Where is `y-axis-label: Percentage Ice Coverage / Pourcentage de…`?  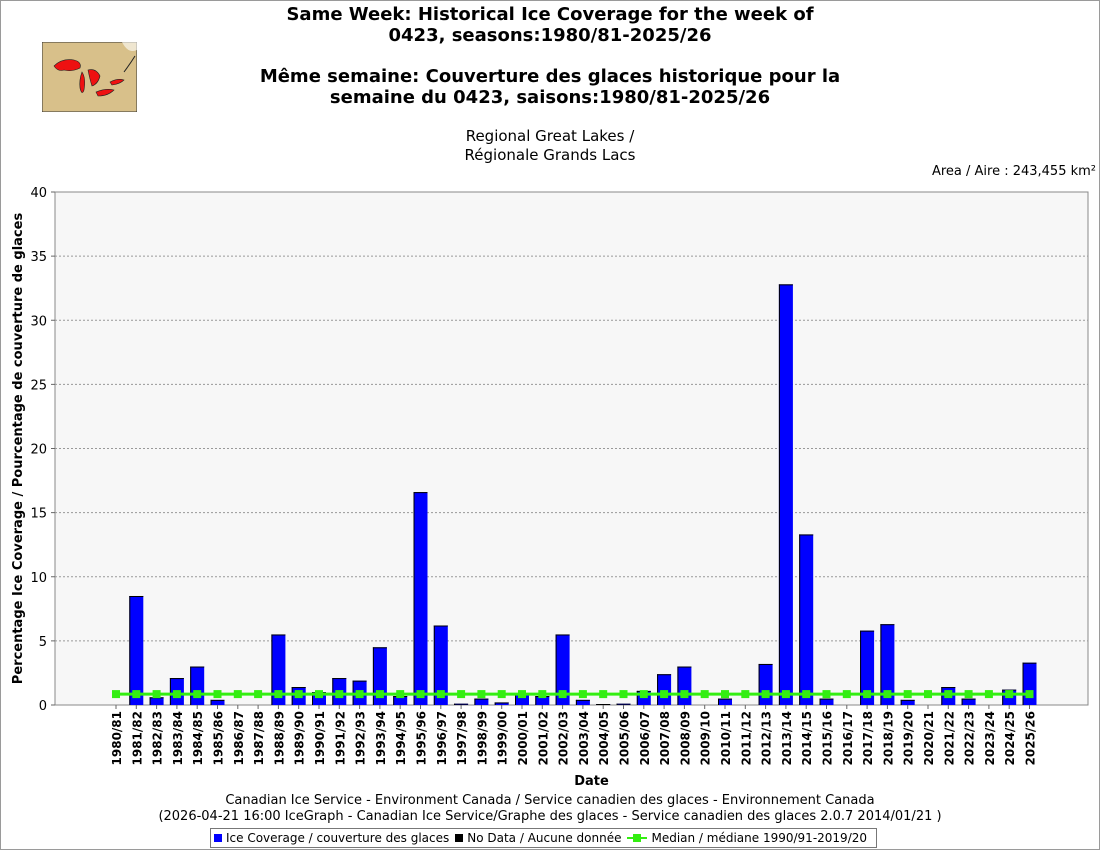 y-axis-label: Percentage Ice Coverage / Pourcentage de… is located at coordinates (18, 449).